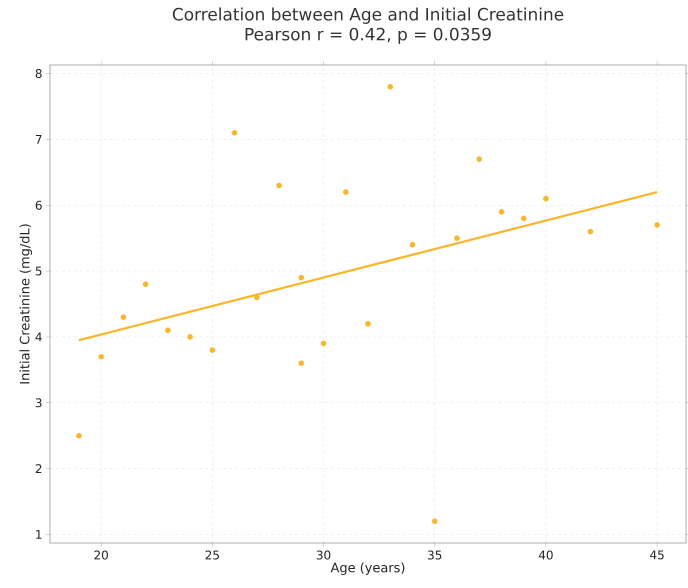  I want to click on x-axis-title: Age (years), so click(367, 568).